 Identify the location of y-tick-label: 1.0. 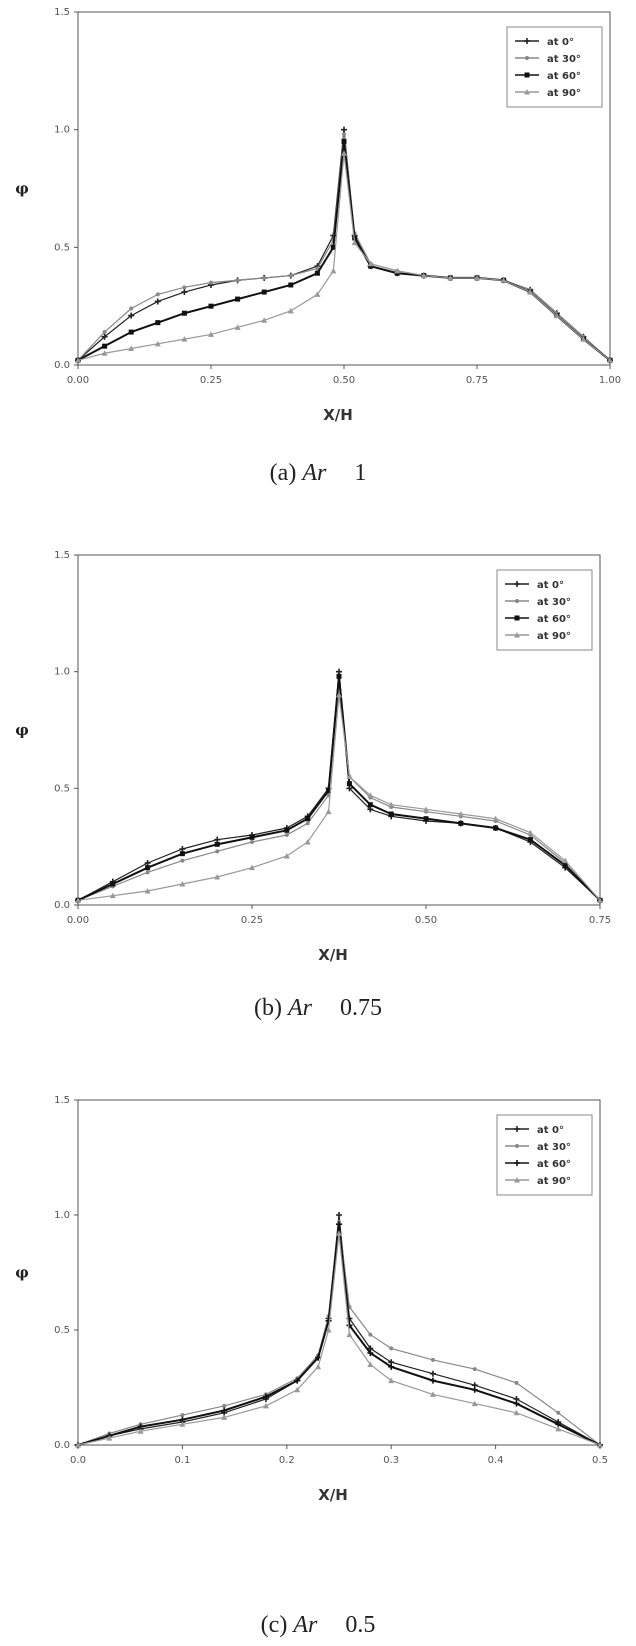
(62, 130).